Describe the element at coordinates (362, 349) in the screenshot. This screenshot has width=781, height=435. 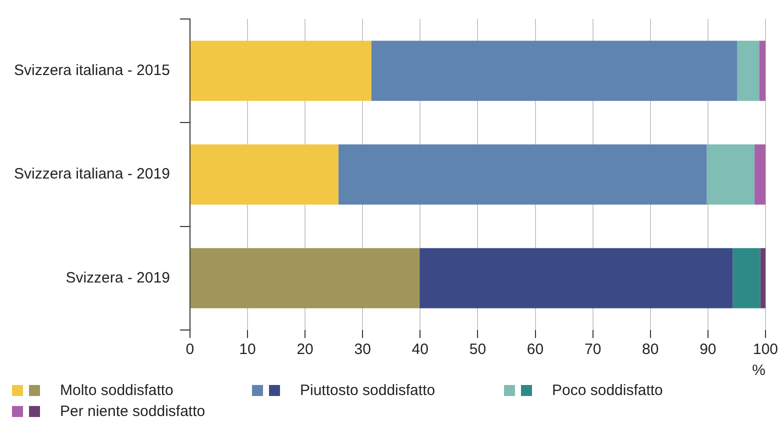
I see `x-tick-label: 30` at that location.